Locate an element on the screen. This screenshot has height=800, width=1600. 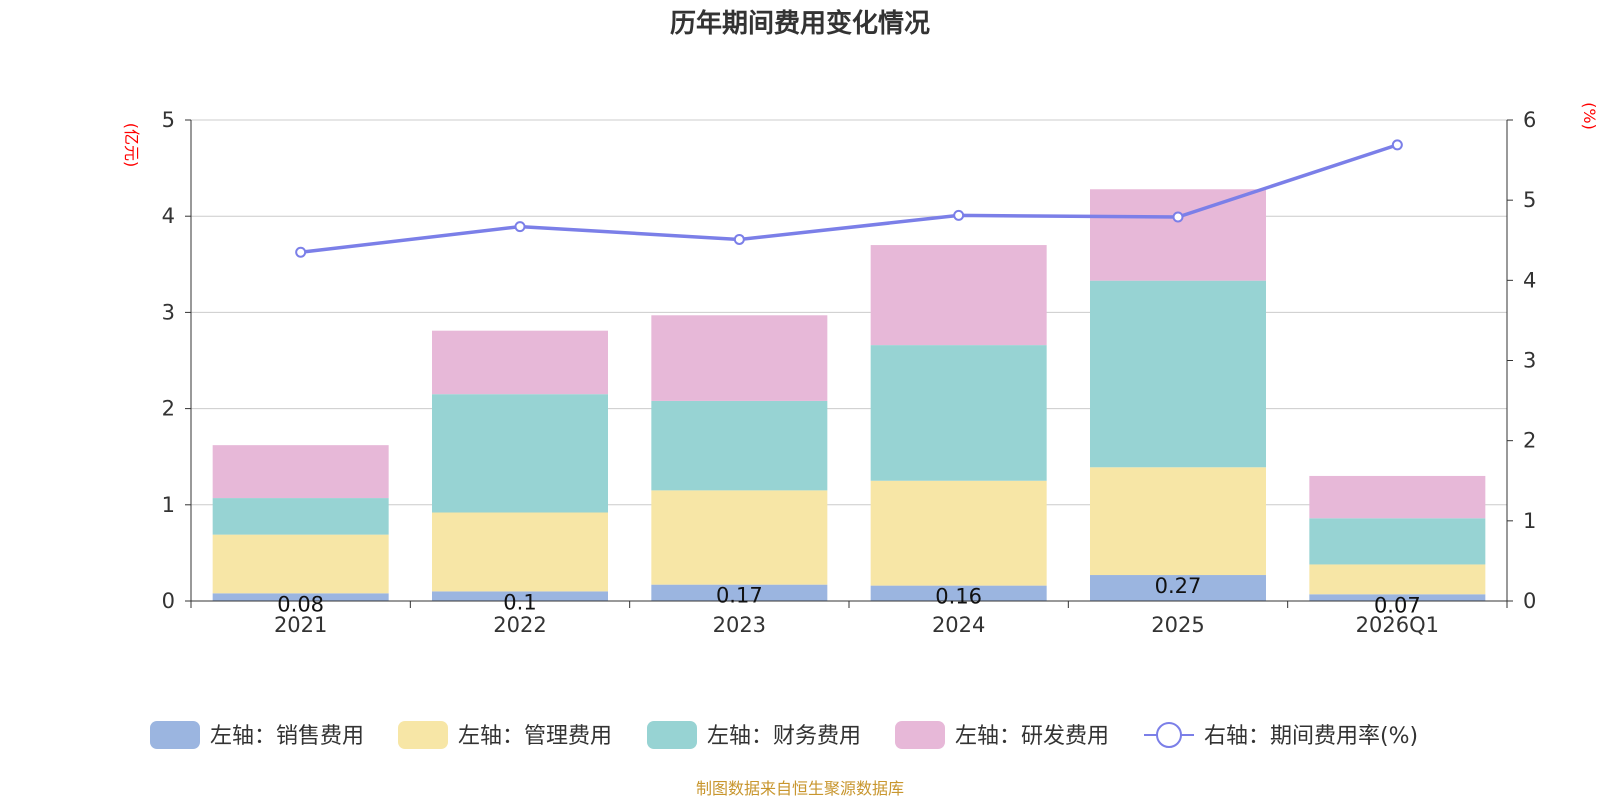
rate-line-series is located at coordinates (849, 198).